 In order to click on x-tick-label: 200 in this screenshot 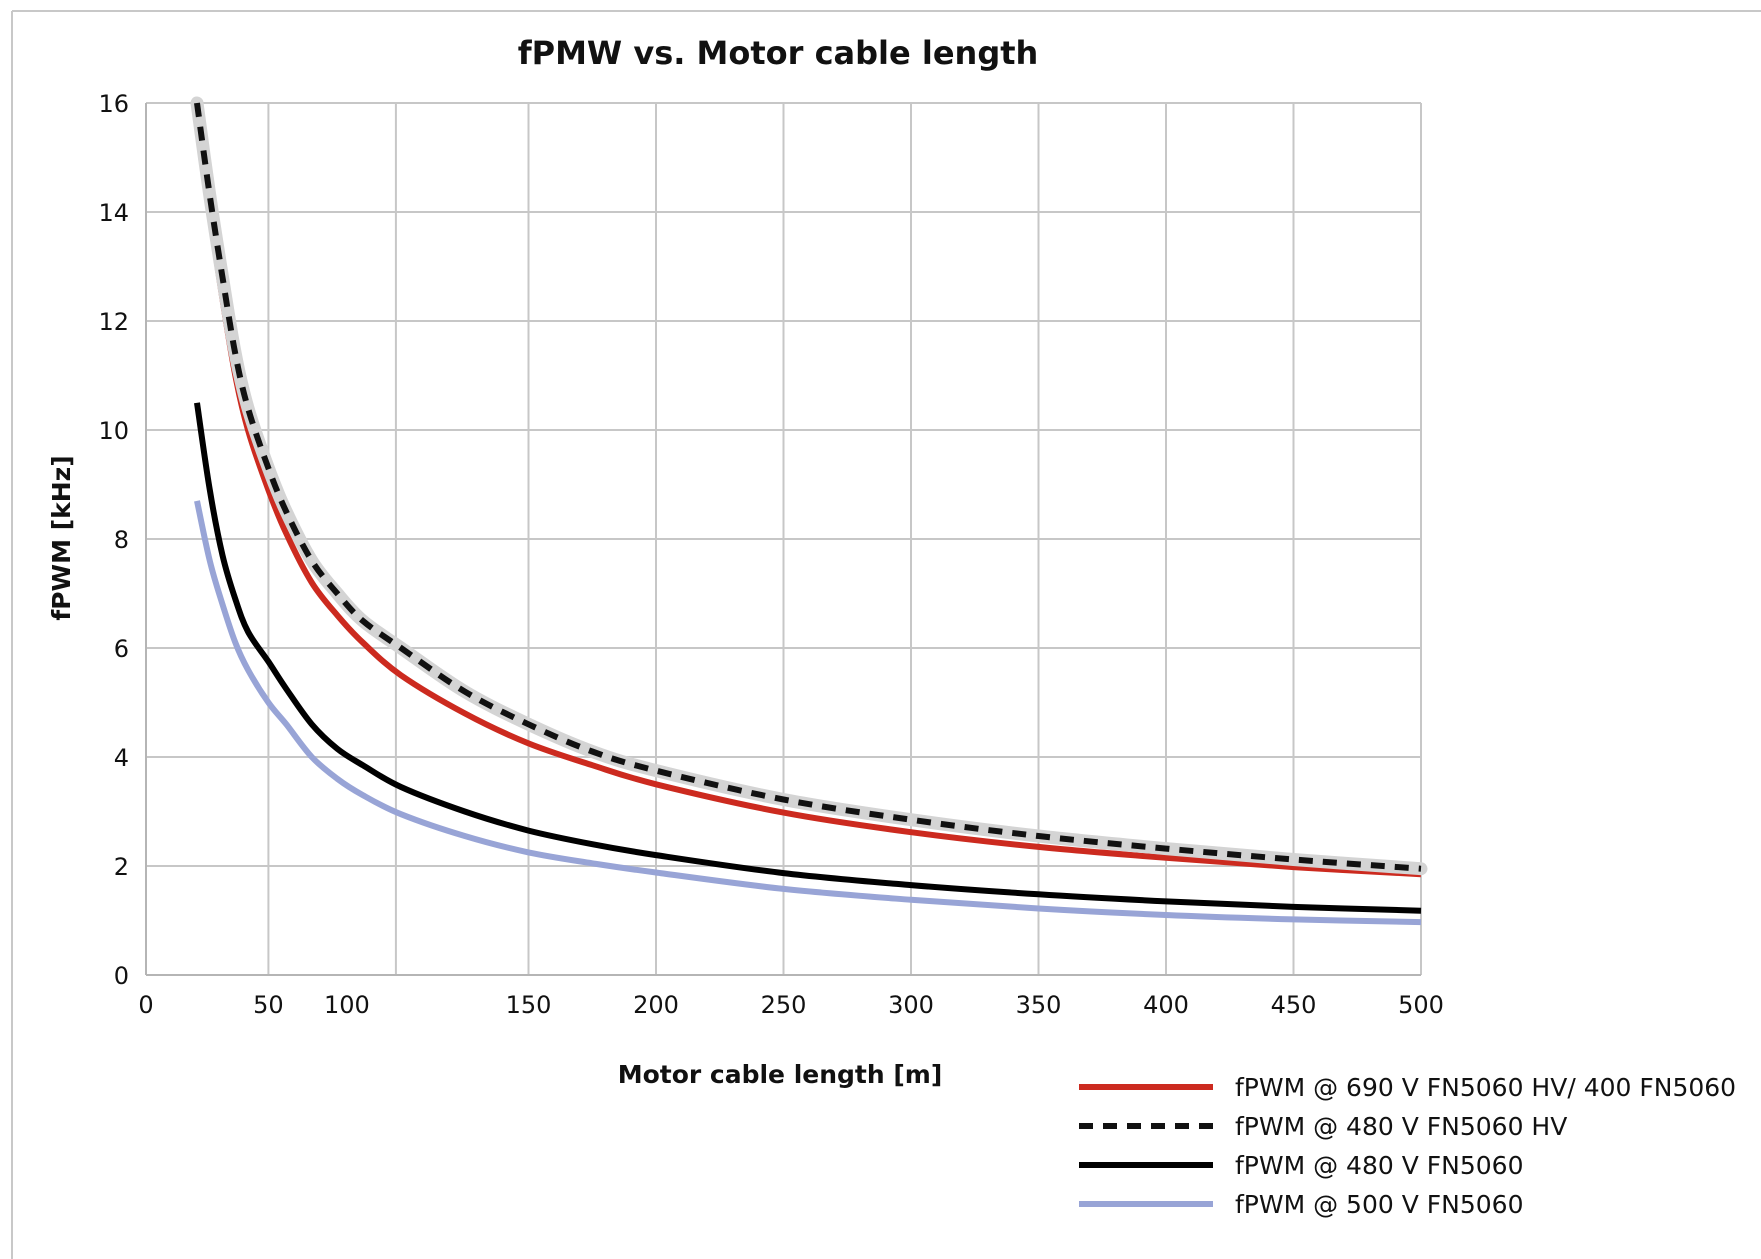, I will do `click(656, 1005)`.